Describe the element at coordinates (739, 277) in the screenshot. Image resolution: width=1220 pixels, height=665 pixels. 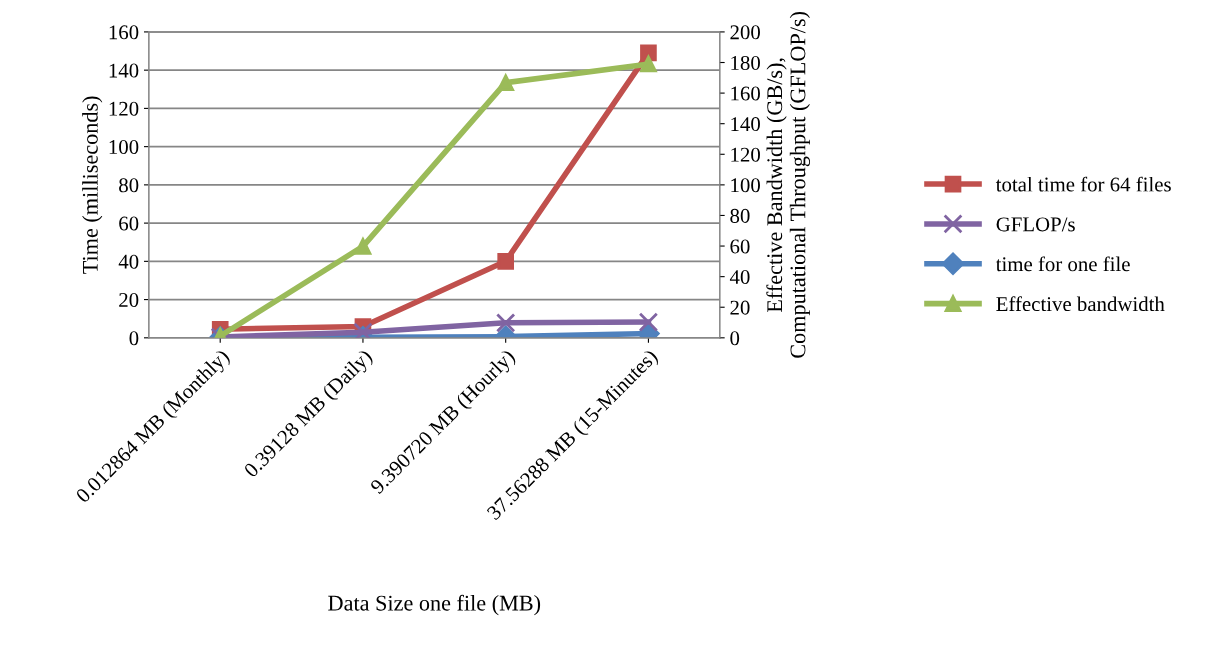
I see `y2-tick-label: 40` at that location.